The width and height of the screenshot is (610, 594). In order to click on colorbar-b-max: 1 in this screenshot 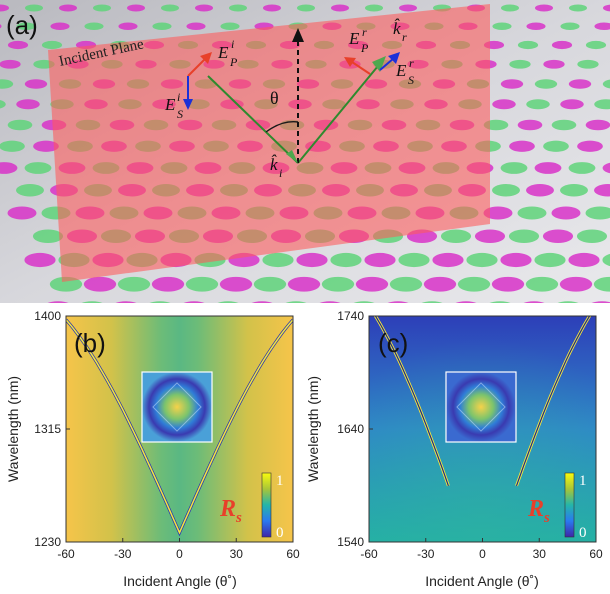, I will do `click(280, 481)`.